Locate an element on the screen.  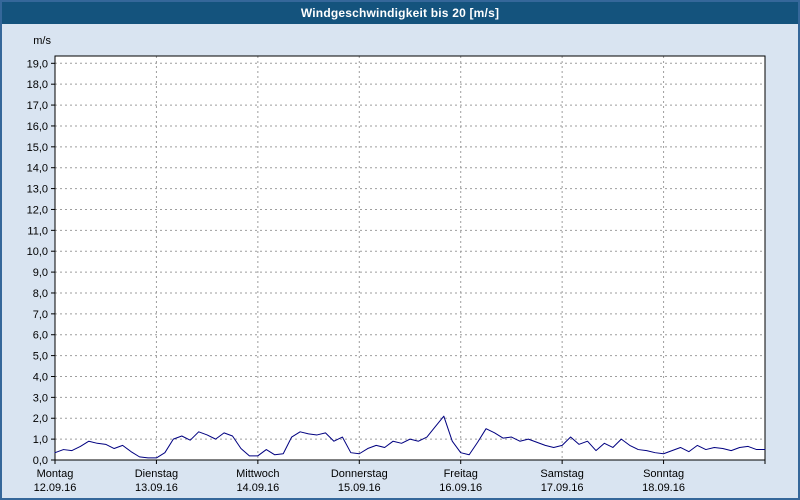
axis-label: 18.09.16 is located at coordinates (663, 488).